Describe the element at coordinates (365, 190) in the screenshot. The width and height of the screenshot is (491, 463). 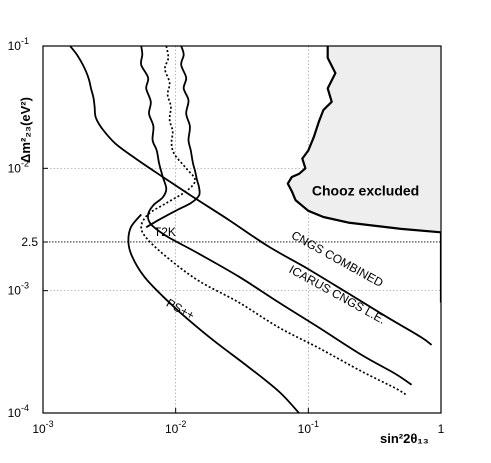
I see `chooz-excluded-label: Chooz excluded` at that location.